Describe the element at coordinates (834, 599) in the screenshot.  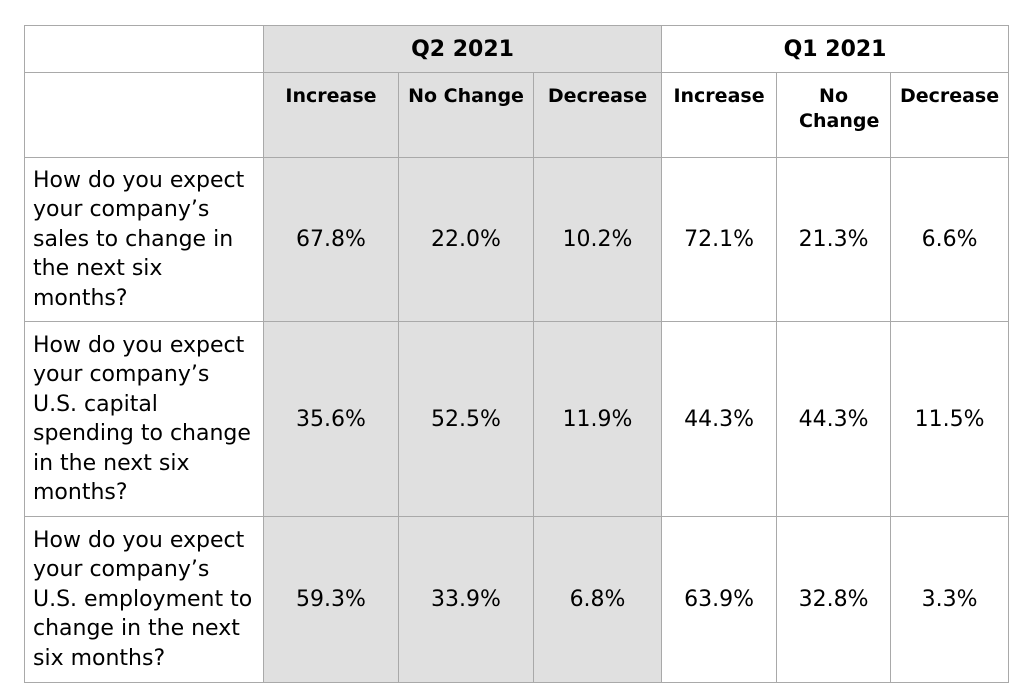
I see `value-cell: 32.8%` at that location.